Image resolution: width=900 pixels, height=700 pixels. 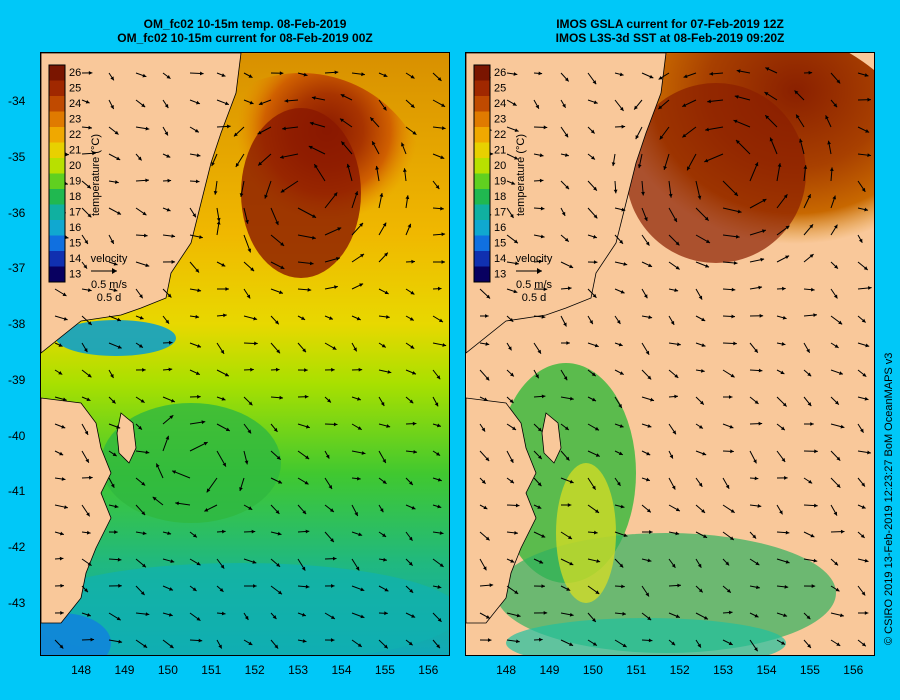 I want to click on colorbar-tick-label: 18, so click(x=500, y=197).